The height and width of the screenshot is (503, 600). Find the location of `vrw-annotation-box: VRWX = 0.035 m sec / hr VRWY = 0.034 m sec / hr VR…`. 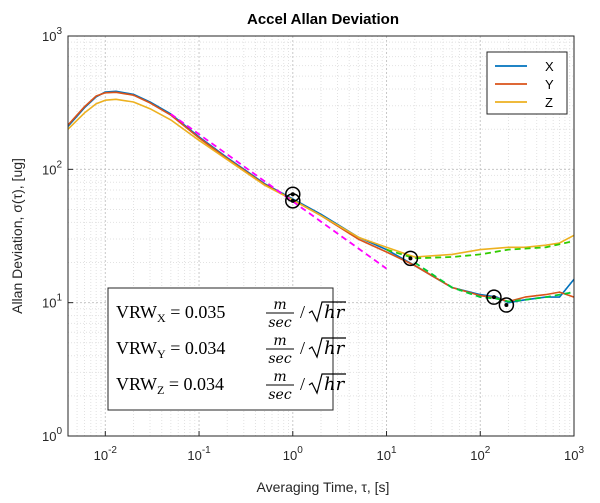

vrw-annotation-box: VRWX = 0.035 m sec / hr VRWY = 0.034 m sec / hr VR… is located at coordinates (226, 349).